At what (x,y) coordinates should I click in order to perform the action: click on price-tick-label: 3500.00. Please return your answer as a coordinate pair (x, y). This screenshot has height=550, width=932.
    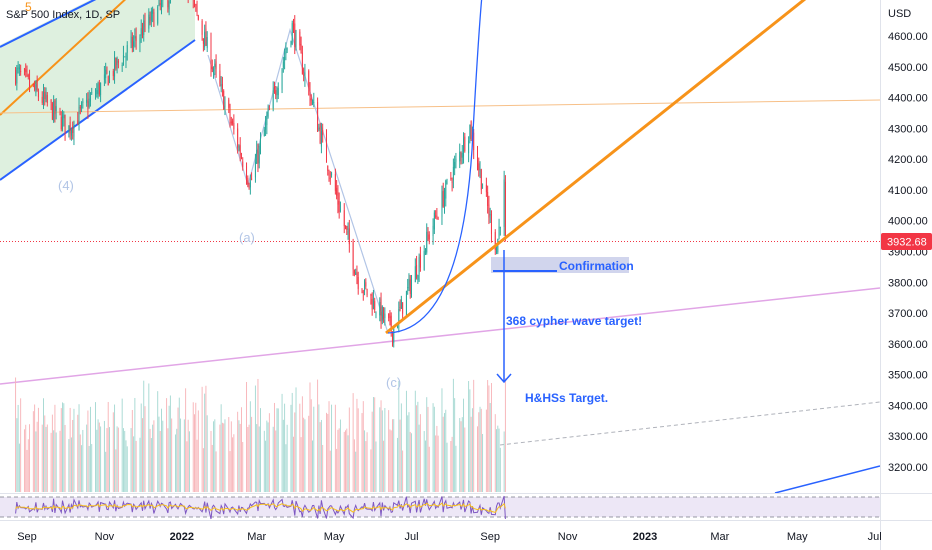
    Looking at the image, I should click on (908, 376).